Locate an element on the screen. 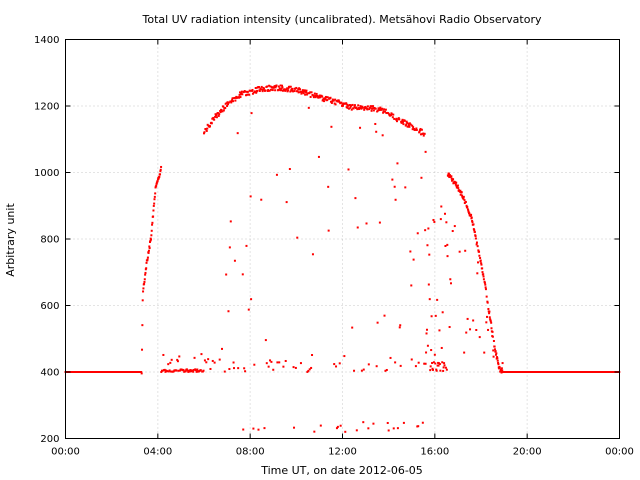 The image size is (640, 480). x-axis-label: Time UT, on date 2012-06-05 is located at coordinates (341, 470).